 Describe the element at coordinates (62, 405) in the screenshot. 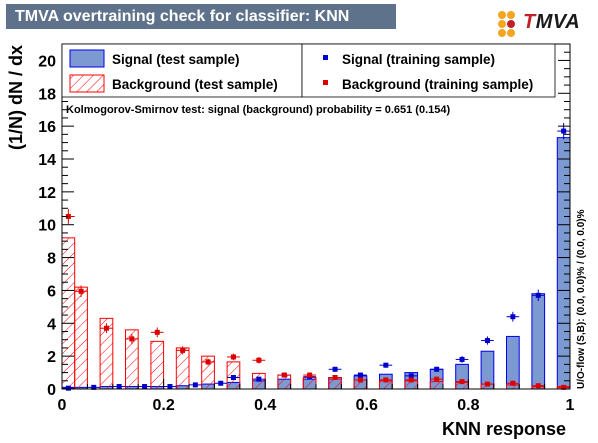

I see `x-tick-label: 0` at that location.